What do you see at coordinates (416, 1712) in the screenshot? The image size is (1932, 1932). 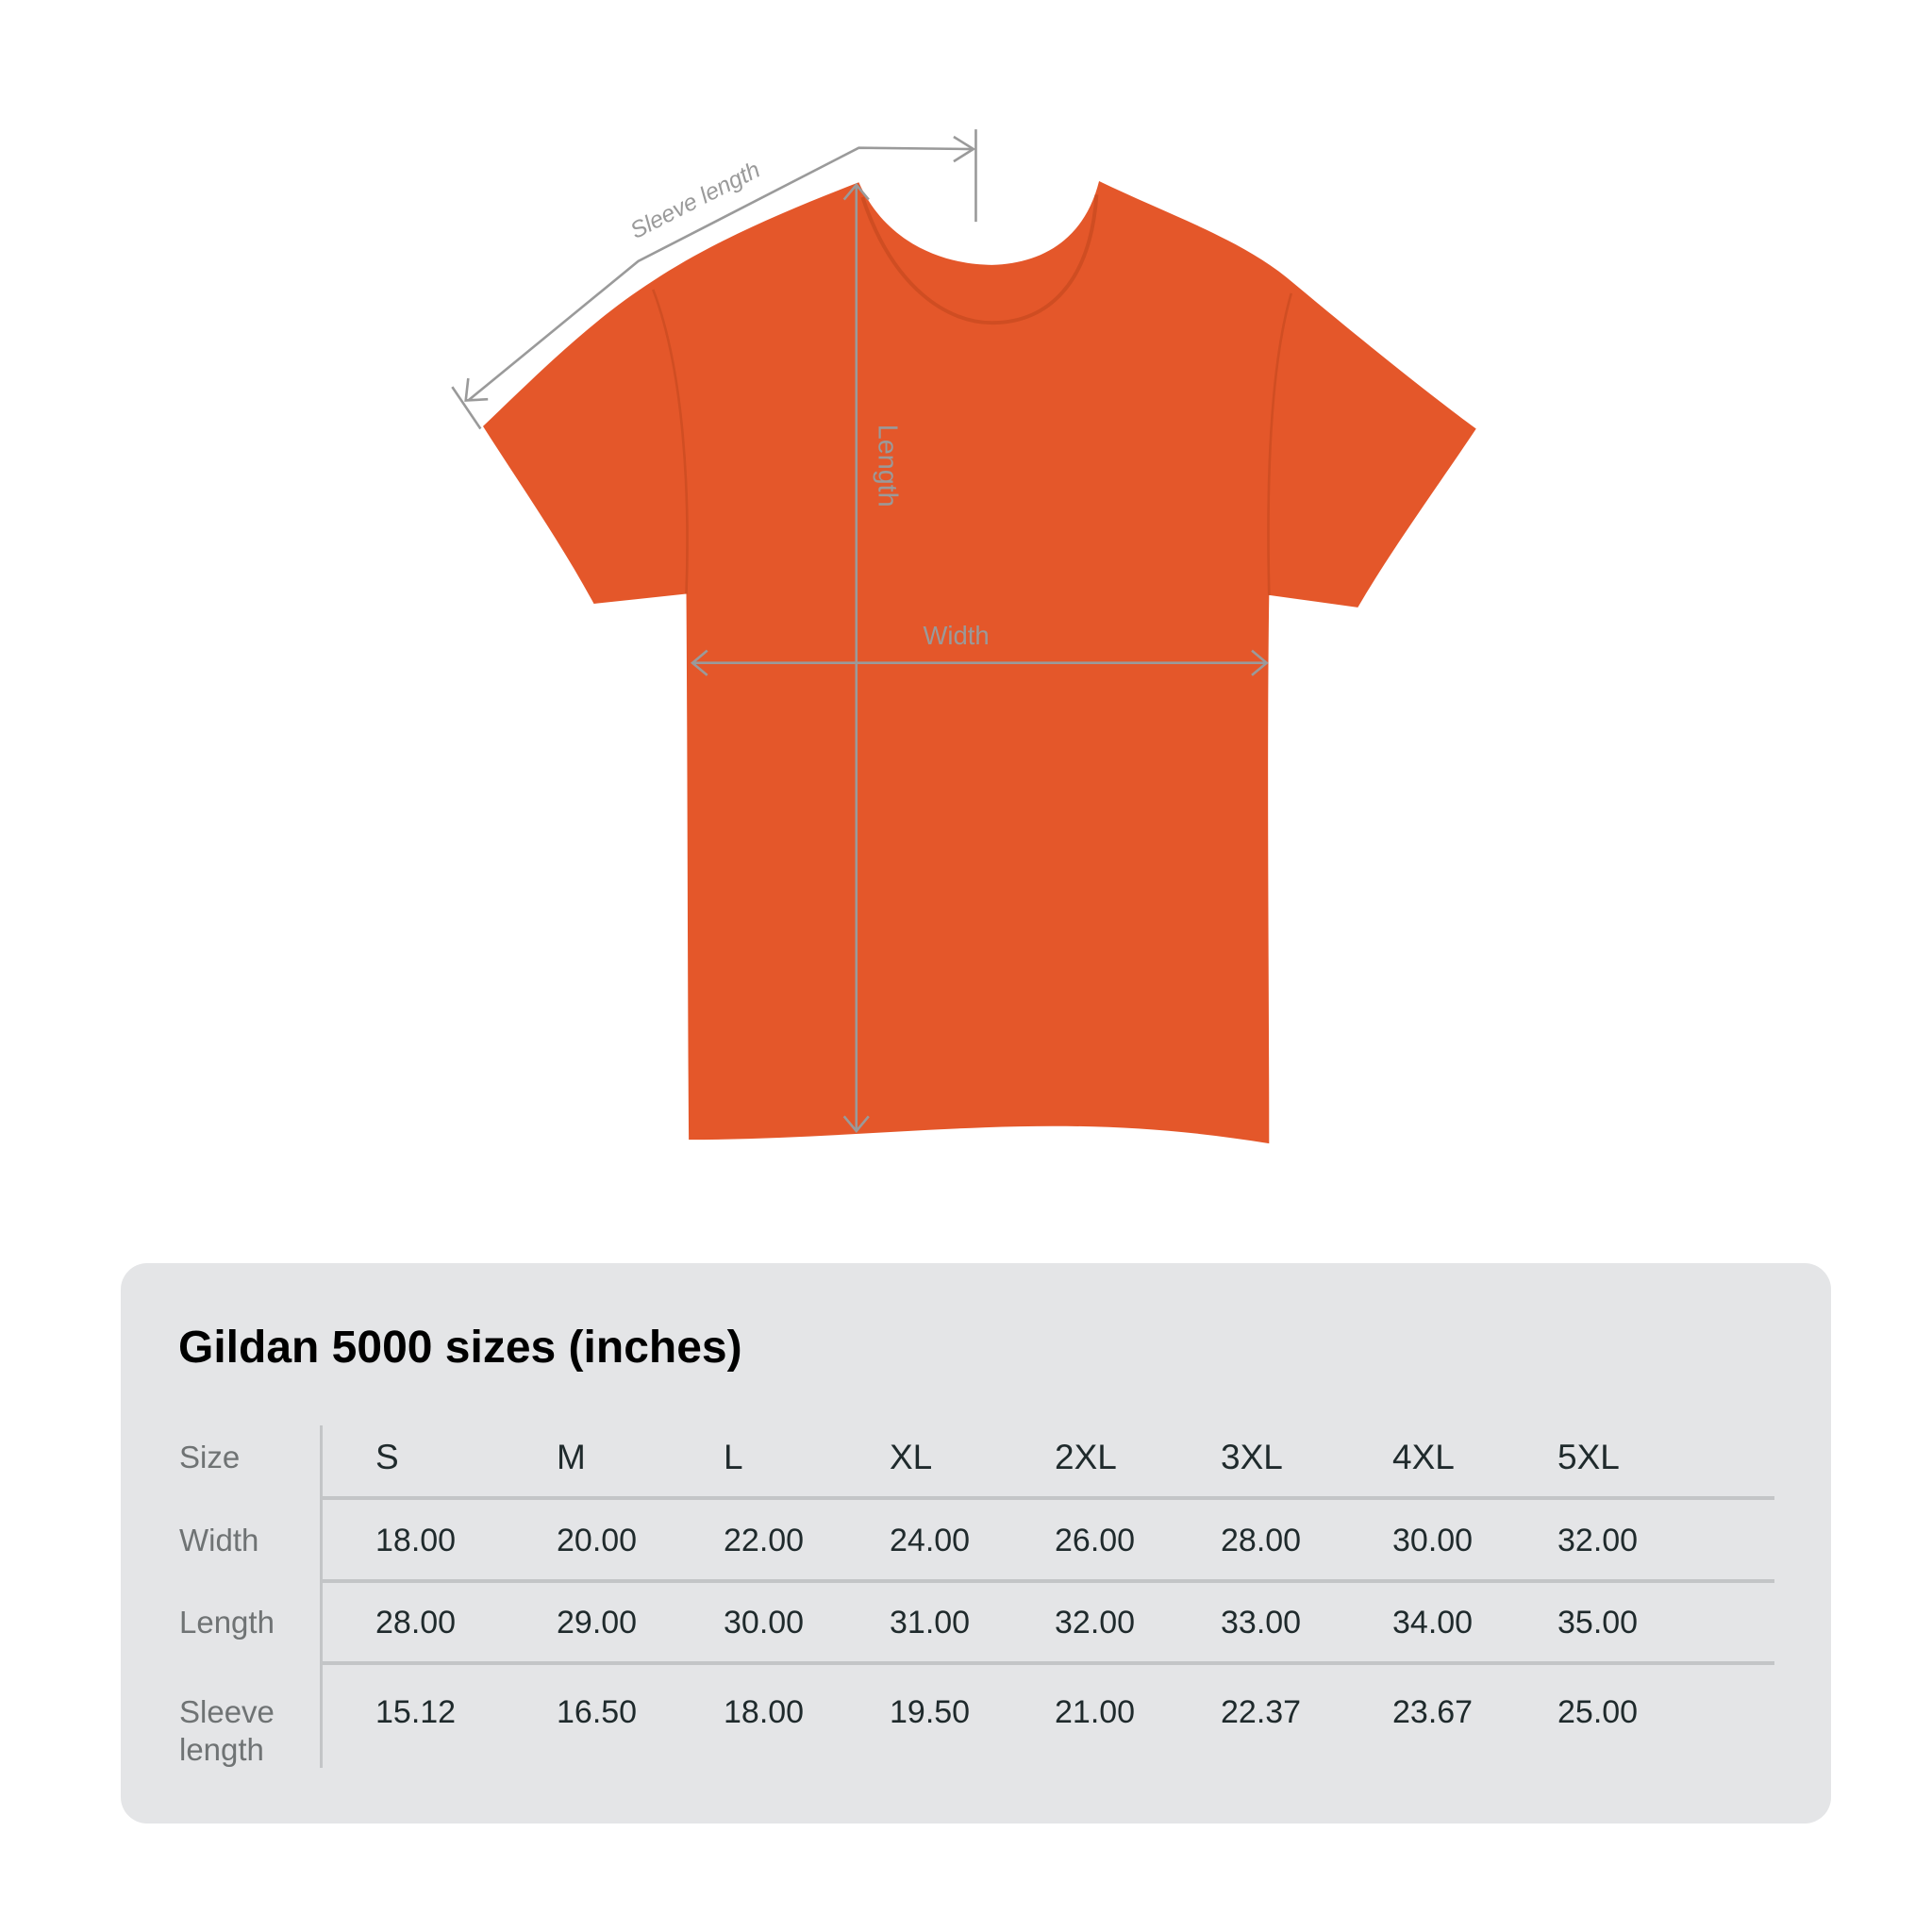 I see `table-cell-sleeve-length: 15.12` at bounding box center [416, 1712].